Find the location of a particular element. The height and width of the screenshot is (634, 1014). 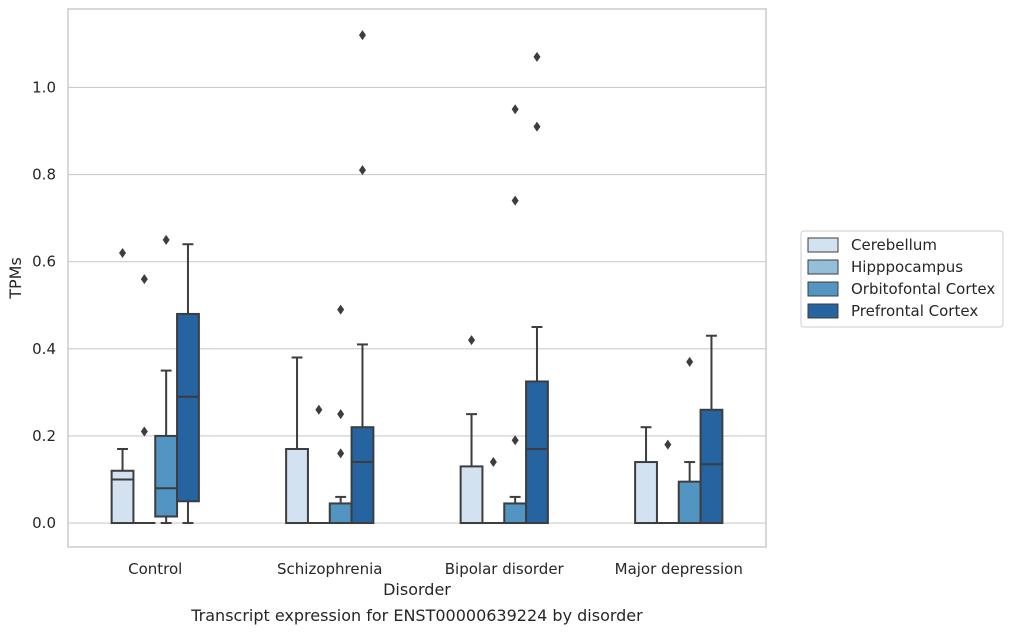

x-tick-label: Bipolar disorder is located at coordinates (505, 569).